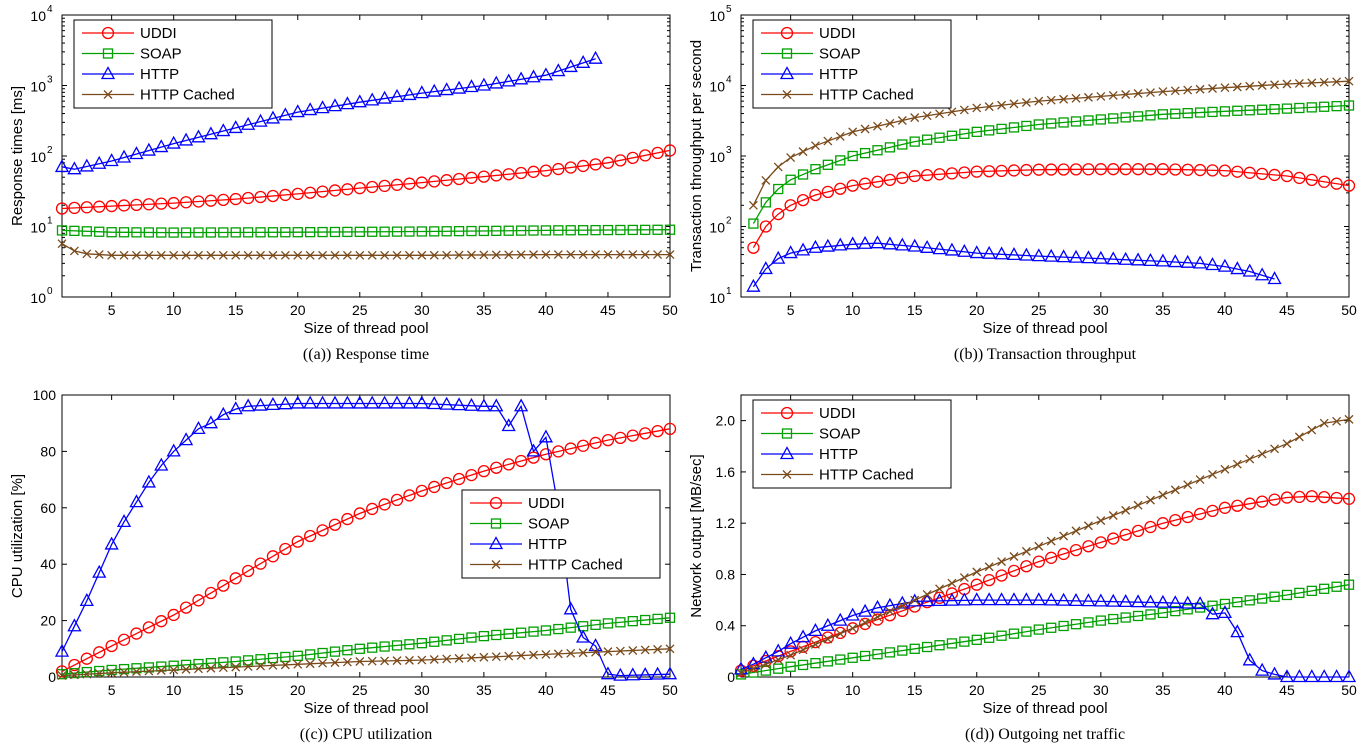 This screenshot has width=1372, height=753. What do you see at coordinates (866, 475) in the screenshot?
I see `legend-label: HTTP Cached` at bounding box center [866, 475].